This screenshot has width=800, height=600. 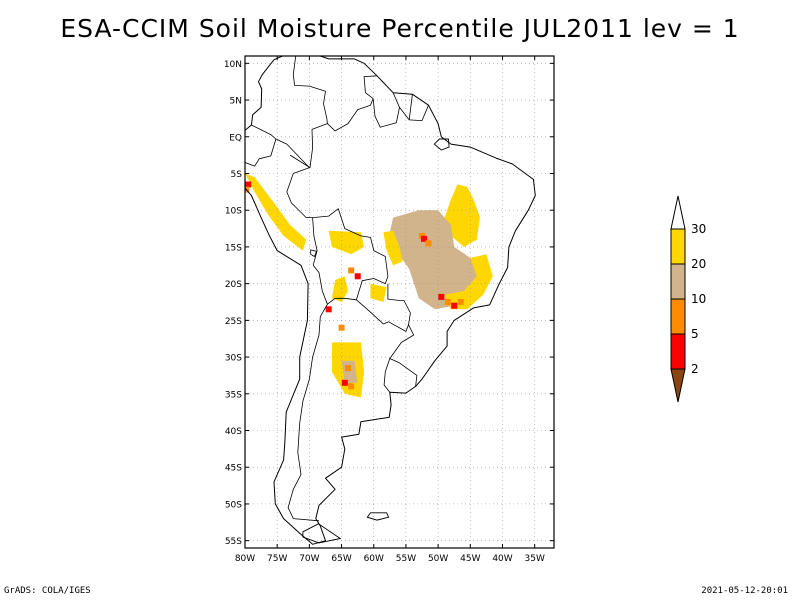 What do you see at coordinates (233, 395) in the screenshot?
I see `lat-tick-label: 35S` at bounding box center [233, 395].